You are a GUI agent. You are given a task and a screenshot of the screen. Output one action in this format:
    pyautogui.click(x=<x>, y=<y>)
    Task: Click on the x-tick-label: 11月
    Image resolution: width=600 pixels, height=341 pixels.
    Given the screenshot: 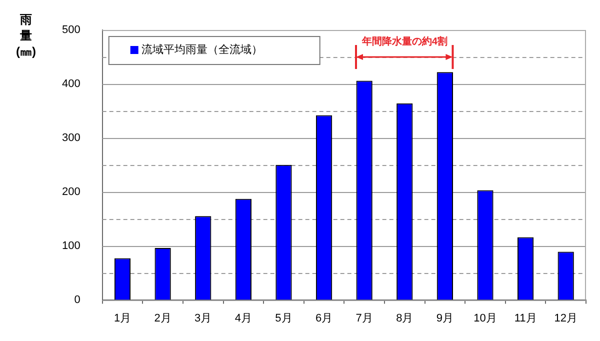 What is the action you would take?
    pyautogui.click(x=525, y=318)
    